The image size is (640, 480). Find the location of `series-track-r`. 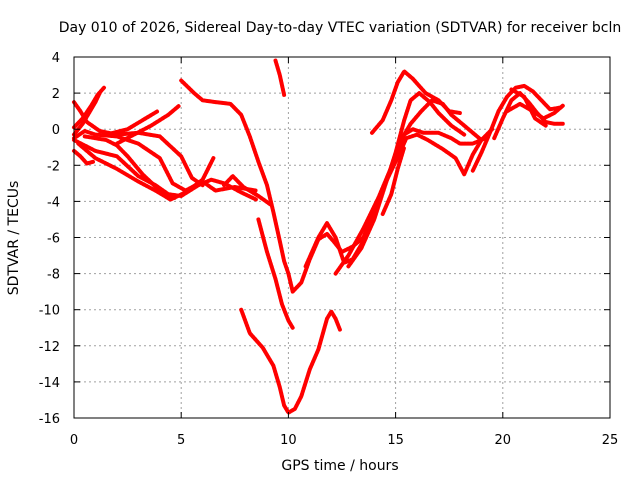

series-track-r is located at coordinates (406, 180).